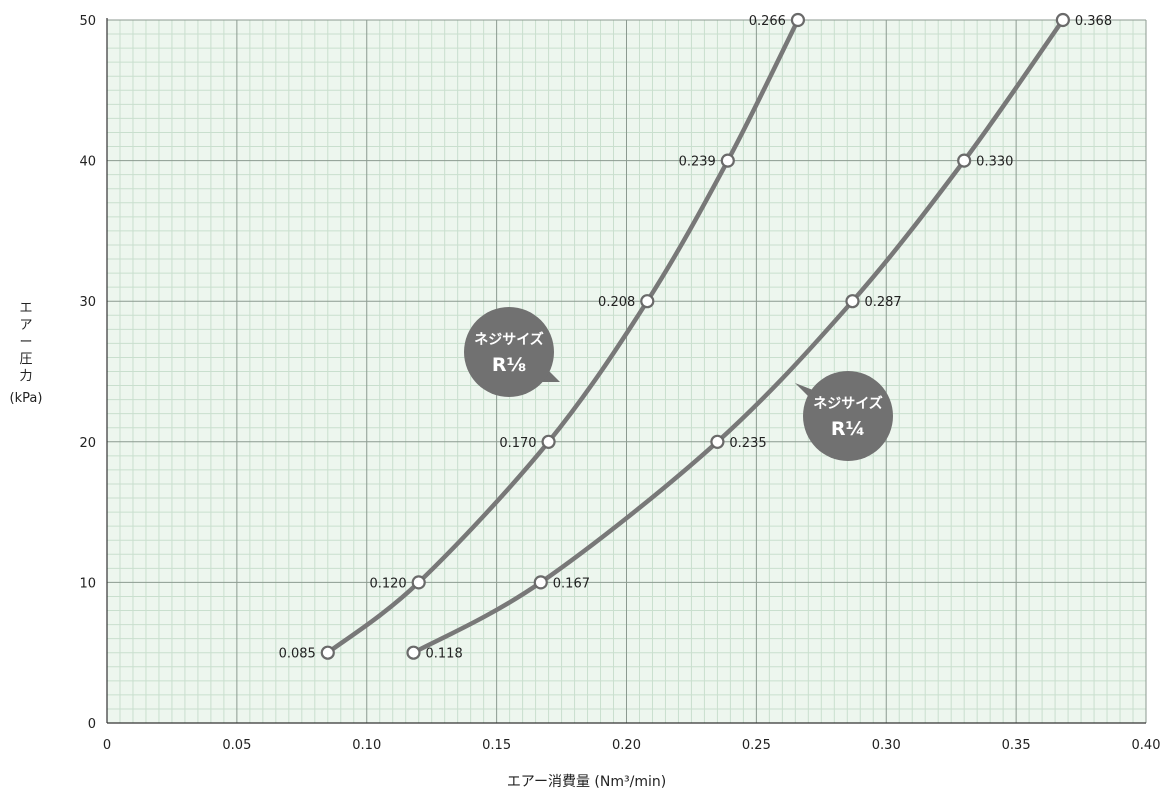 This screenshot has height=796, width=1168. Describe the element at coordinates (626, 745) in the screenshot. I see `x-tick-label: 0.20` at that location.